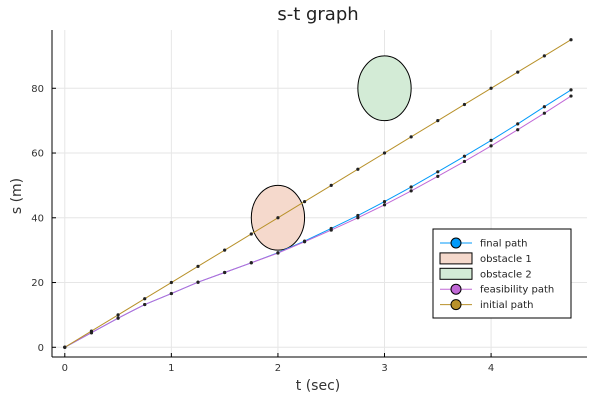 The image size is (600, 400). I want to click on y-axis-label: s (m), so click(17, 196).